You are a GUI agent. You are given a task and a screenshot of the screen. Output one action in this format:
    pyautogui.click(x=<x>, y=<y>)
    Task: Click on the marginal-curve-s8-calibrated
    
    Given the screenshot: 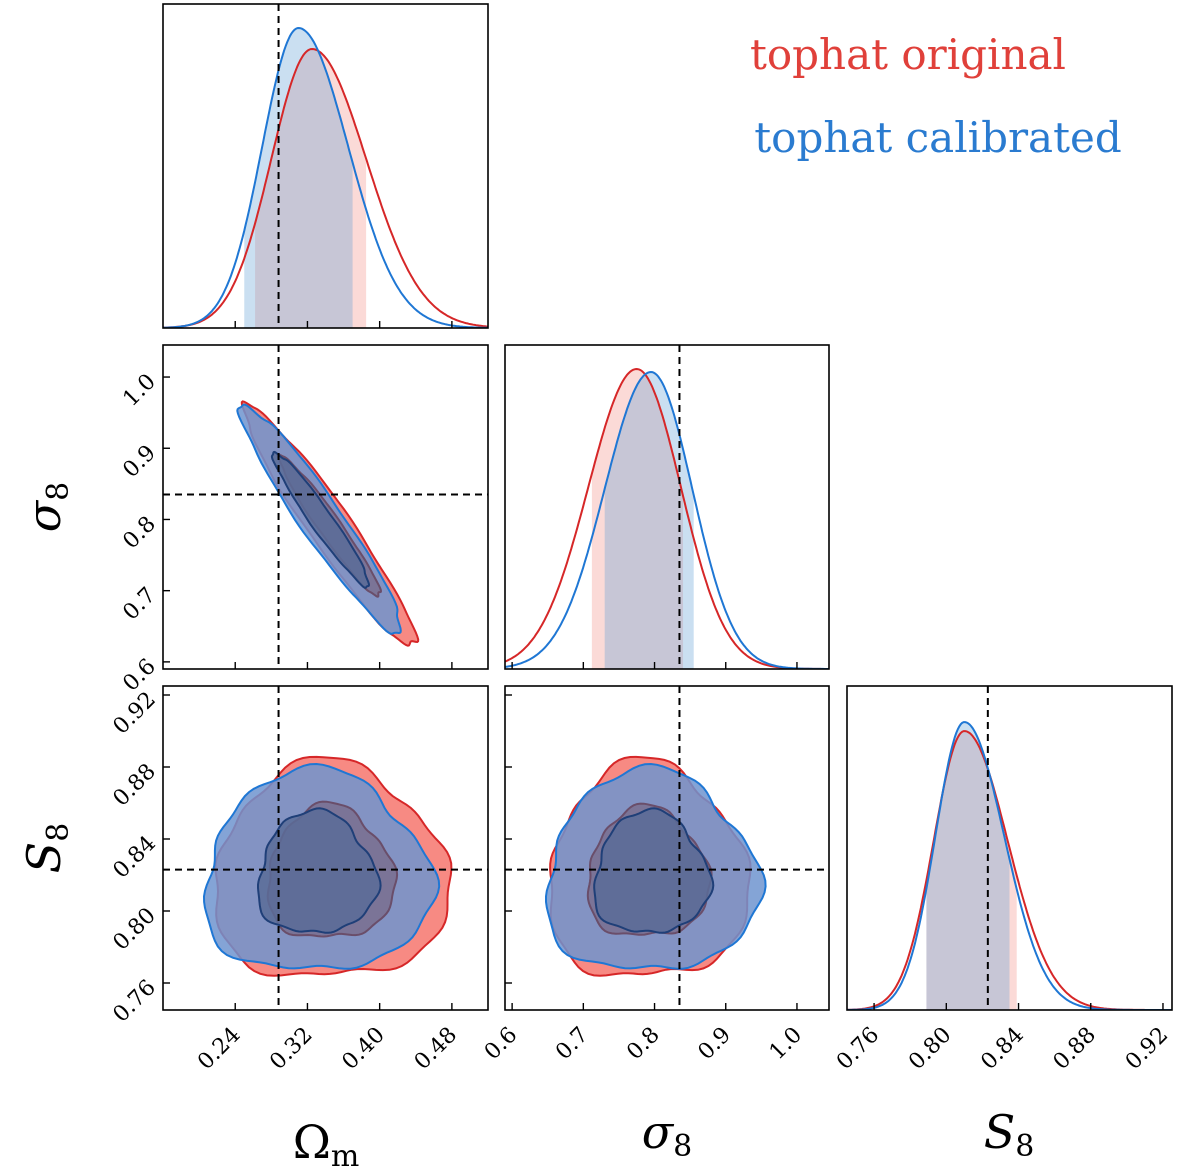 What is the action you would take?
    pyautogui.click(x=667, y=519)
    